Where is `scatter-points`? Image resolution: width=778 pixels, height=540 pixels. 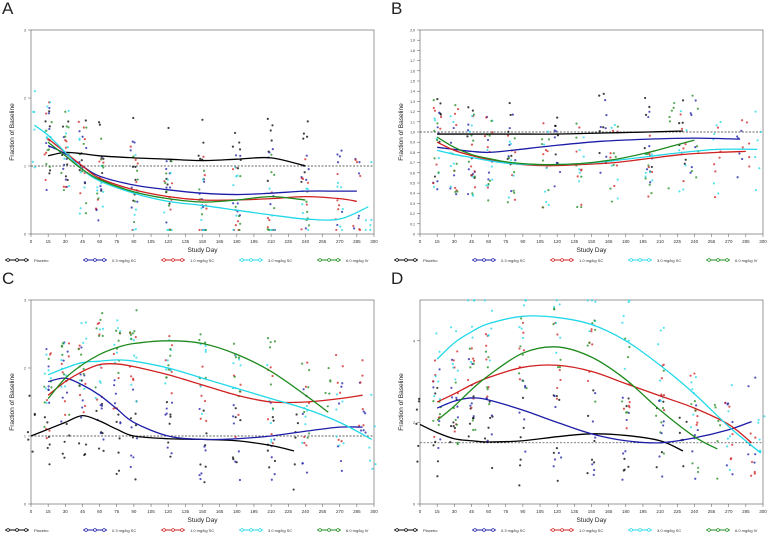
scatter-points is located at coordinates (187, 374).